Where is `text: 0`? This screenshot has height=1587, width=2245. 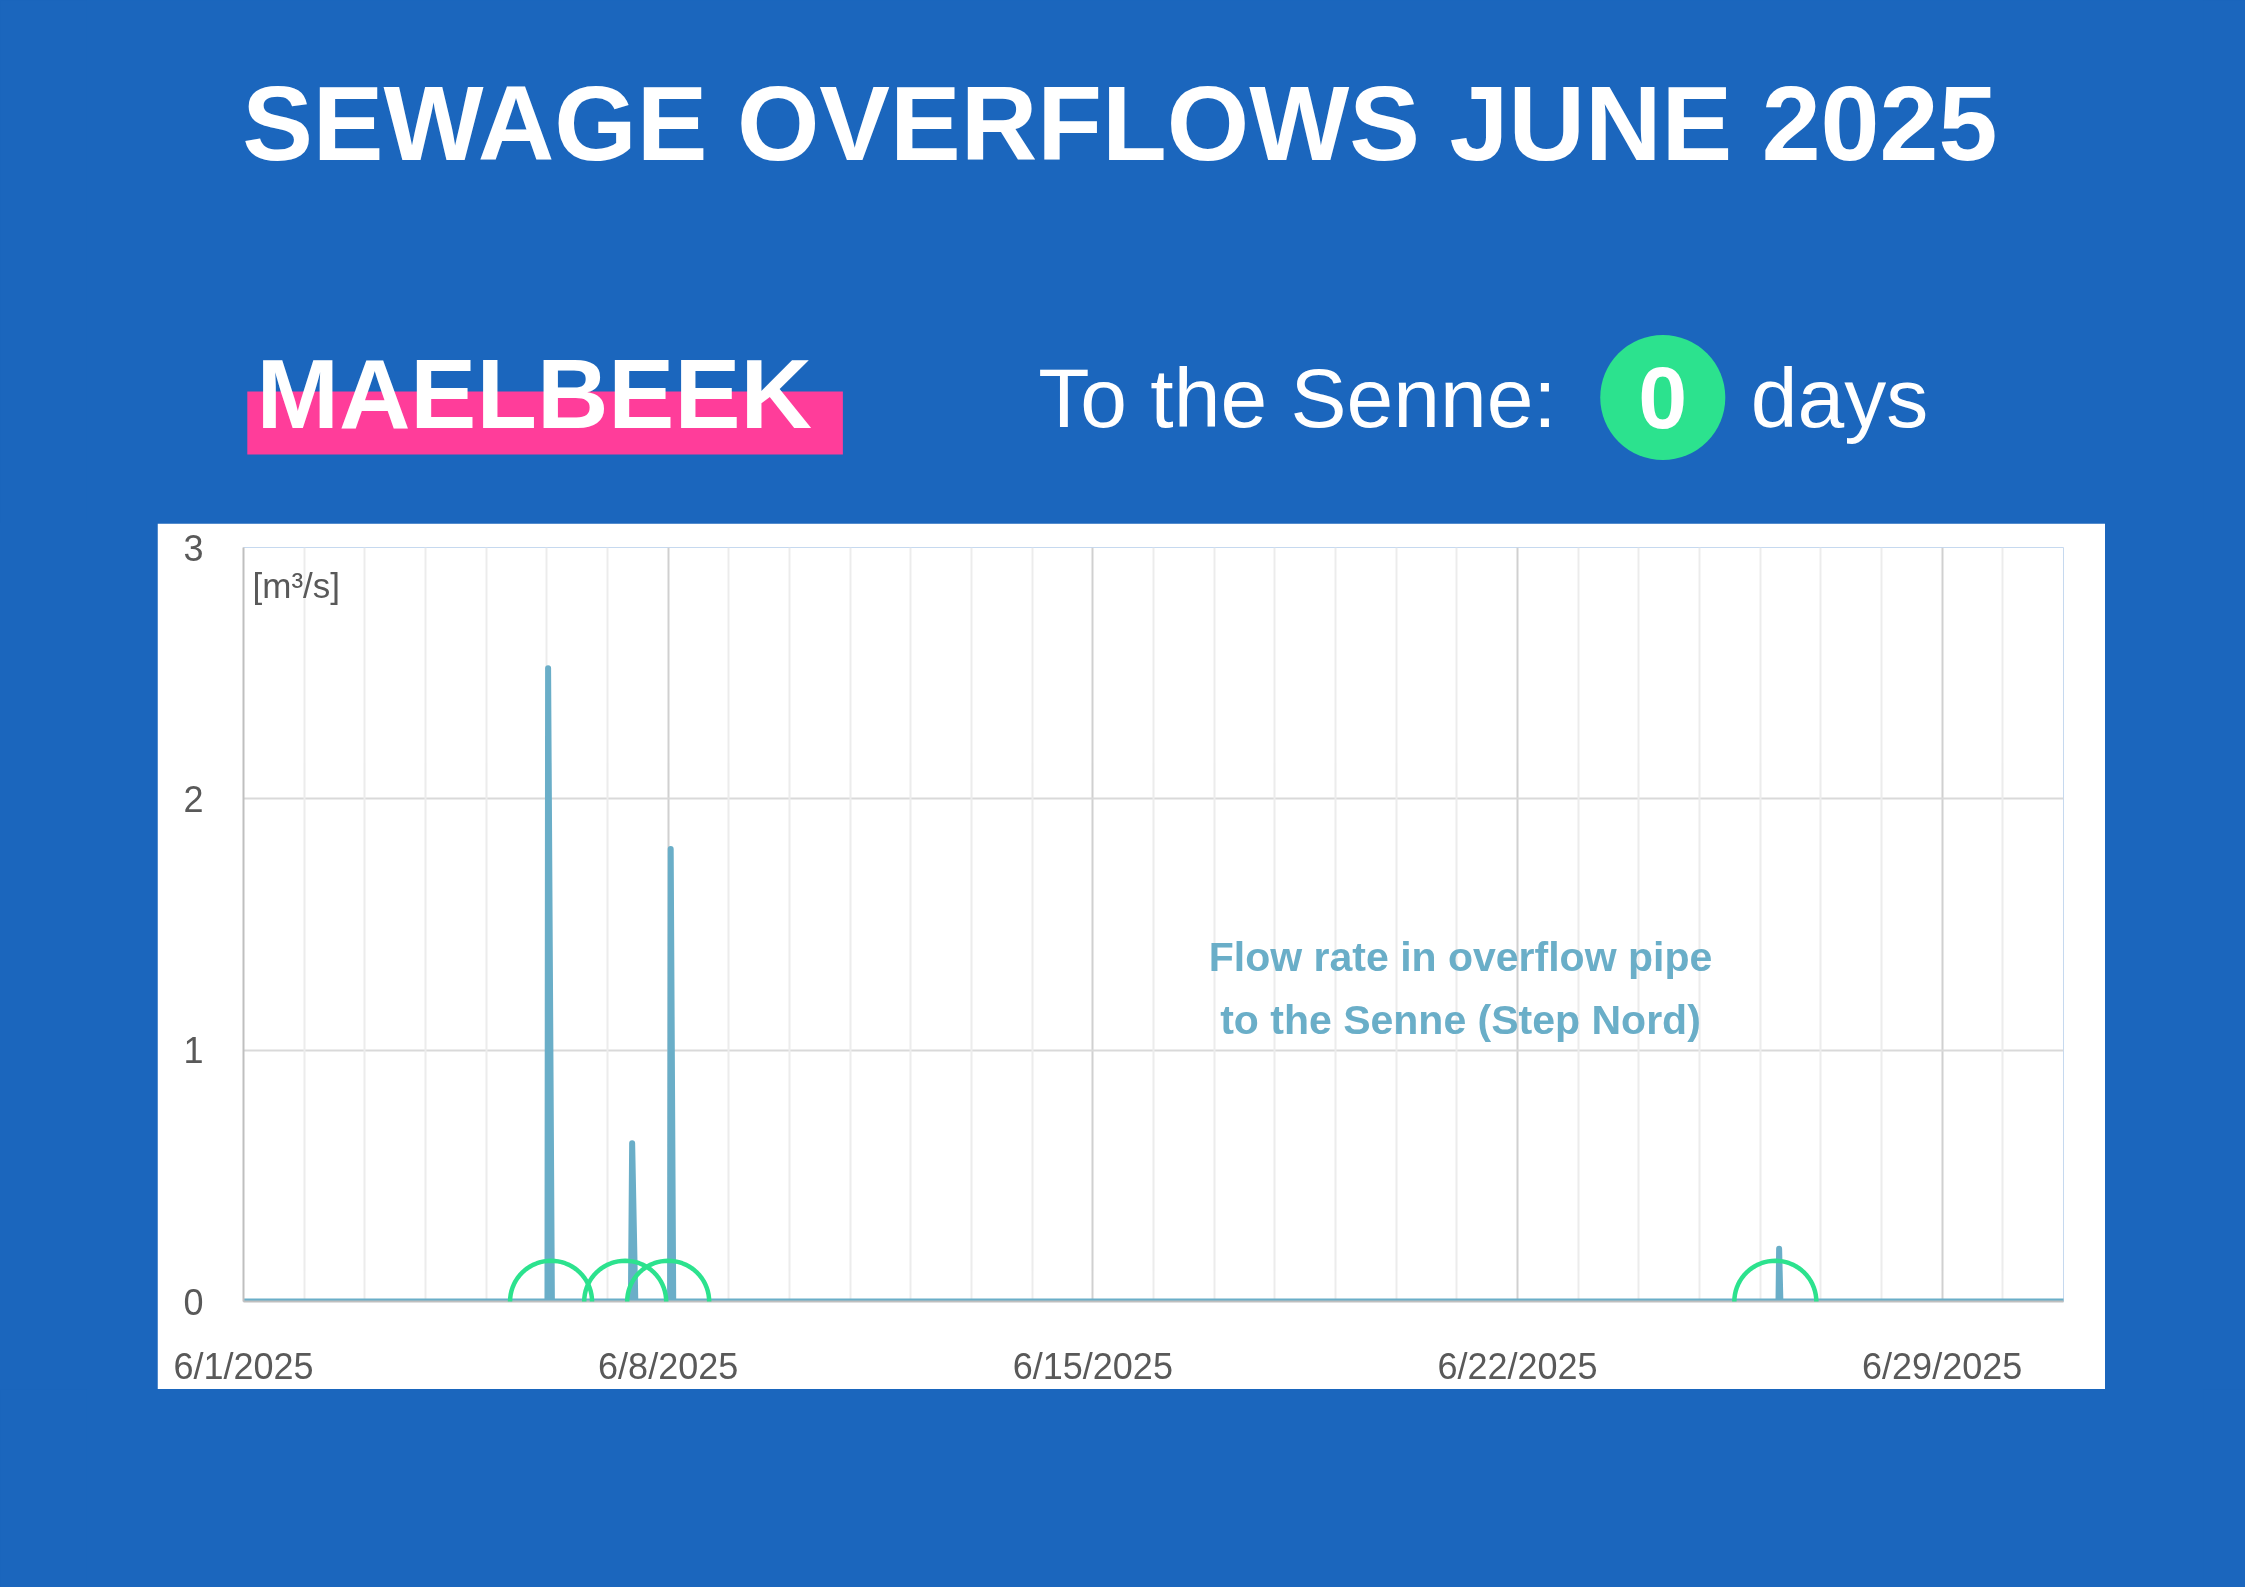
text: 0 is located at coordinates (1663, 397).